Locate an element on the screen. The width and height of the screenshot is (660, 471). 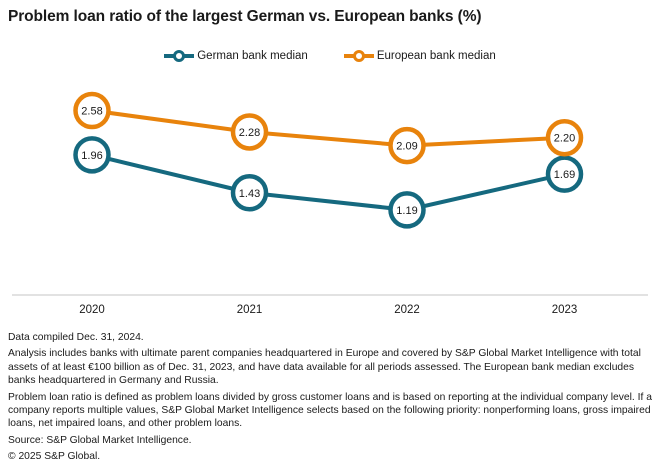
legend-label: German bank median is located at coordinates (252, 55).